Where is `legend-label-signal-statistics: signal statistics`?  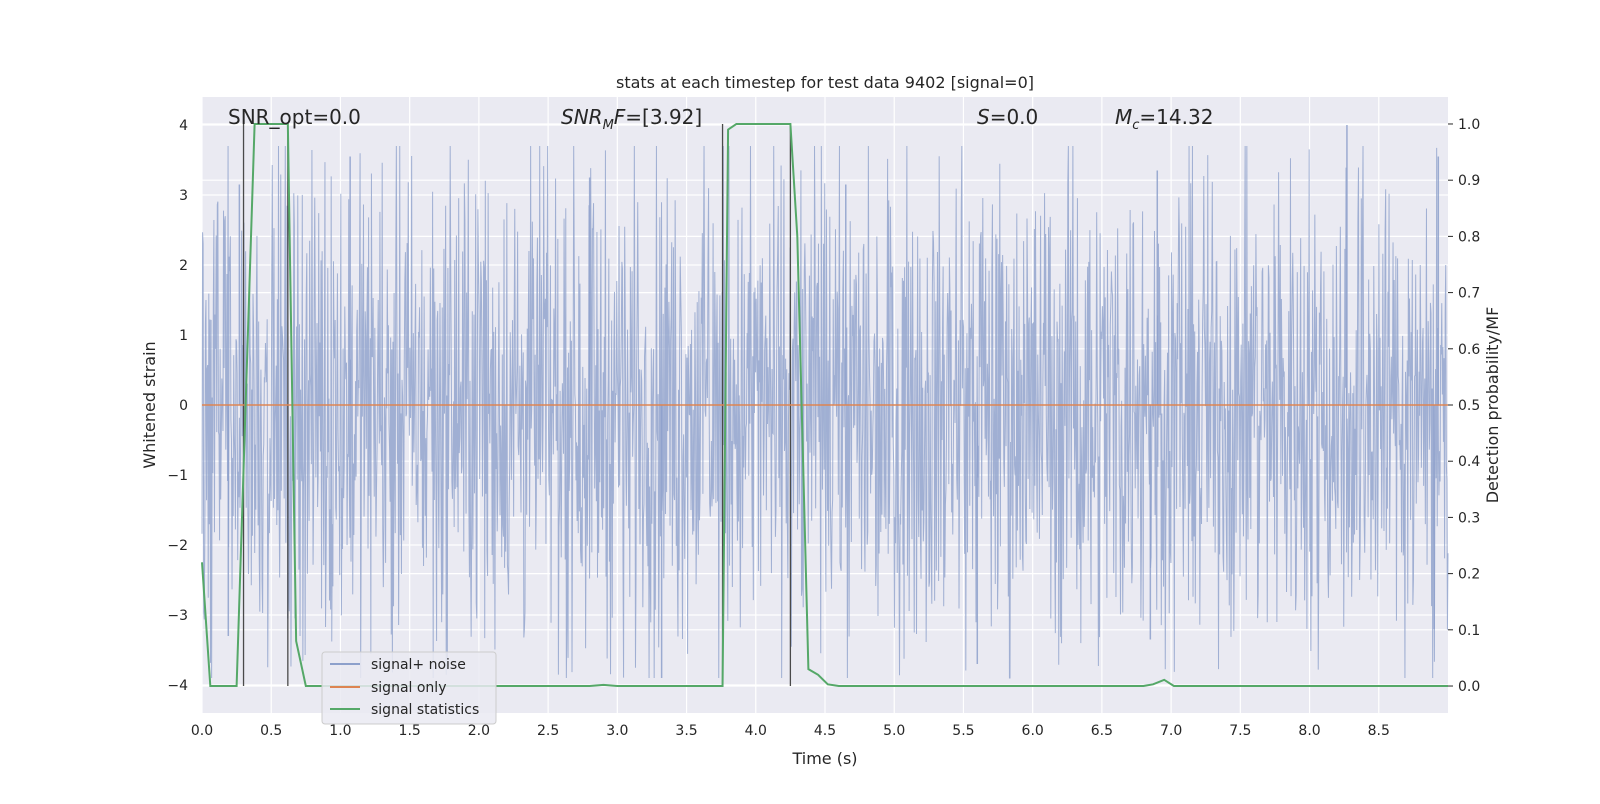
legend-label-signal-statistics: signal statistics is located at coordinates (425, 710).